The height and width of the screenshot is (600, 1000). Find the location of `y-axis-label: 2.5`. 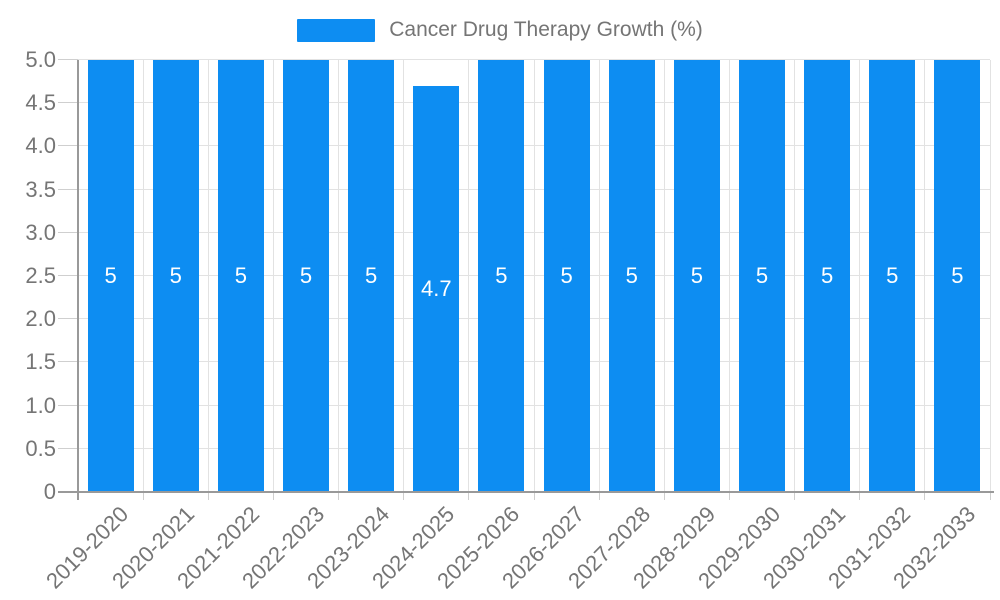

y-axis-label: 2.5 is located at coordinates (40, 275).